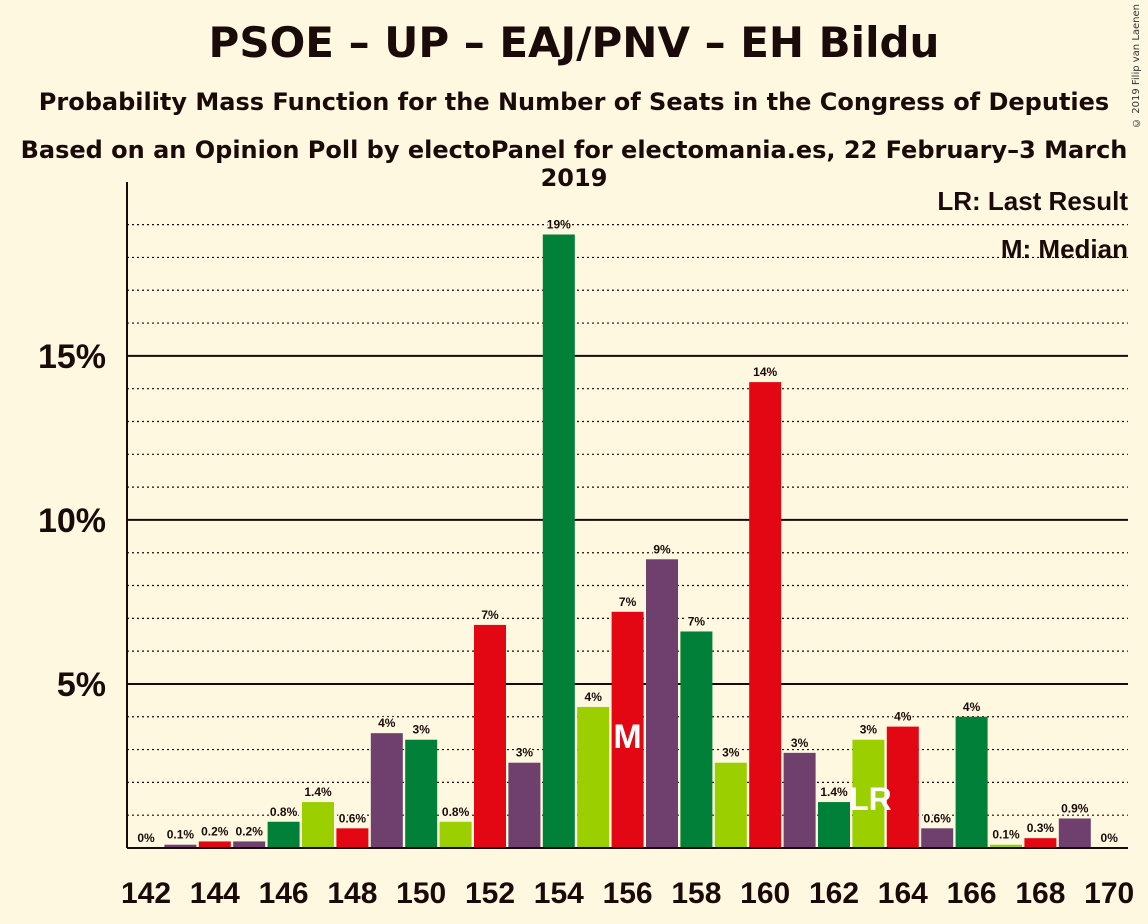  I want to click on data-label-156: 7%, so click(628, 602).